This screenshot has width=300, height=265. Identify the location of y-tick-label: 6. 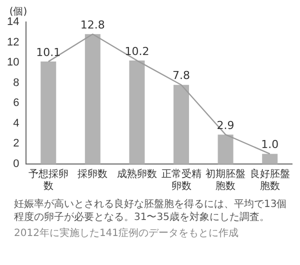
(16, 103).